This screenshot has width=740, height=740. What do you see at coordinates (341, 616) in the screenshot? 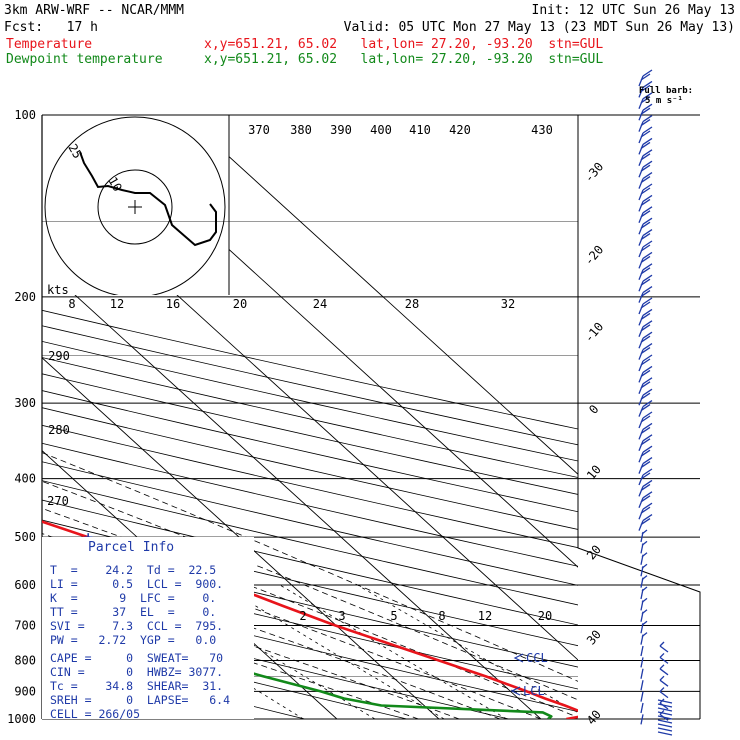
I see `mixing-ratio-label: 3` at bounding box center [341, 616].